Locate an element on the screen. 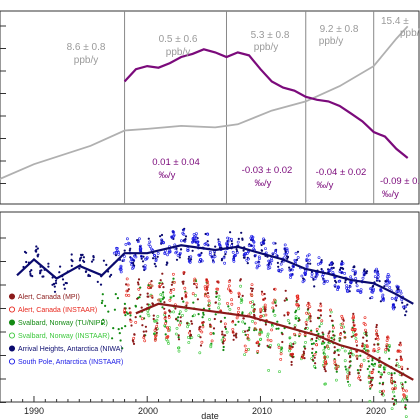  x-tick-label-2020: 2020 is located at coordinates (376, 411).